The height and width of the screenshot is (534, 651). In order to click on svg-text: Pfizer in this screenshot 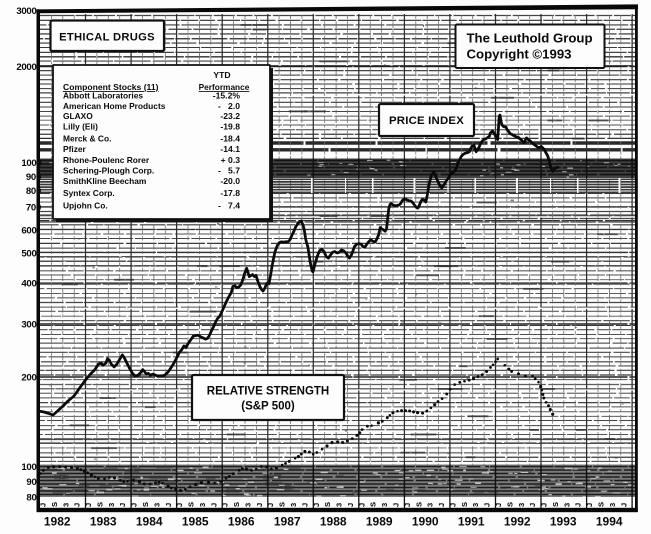, I will do `click(75, 149)`.